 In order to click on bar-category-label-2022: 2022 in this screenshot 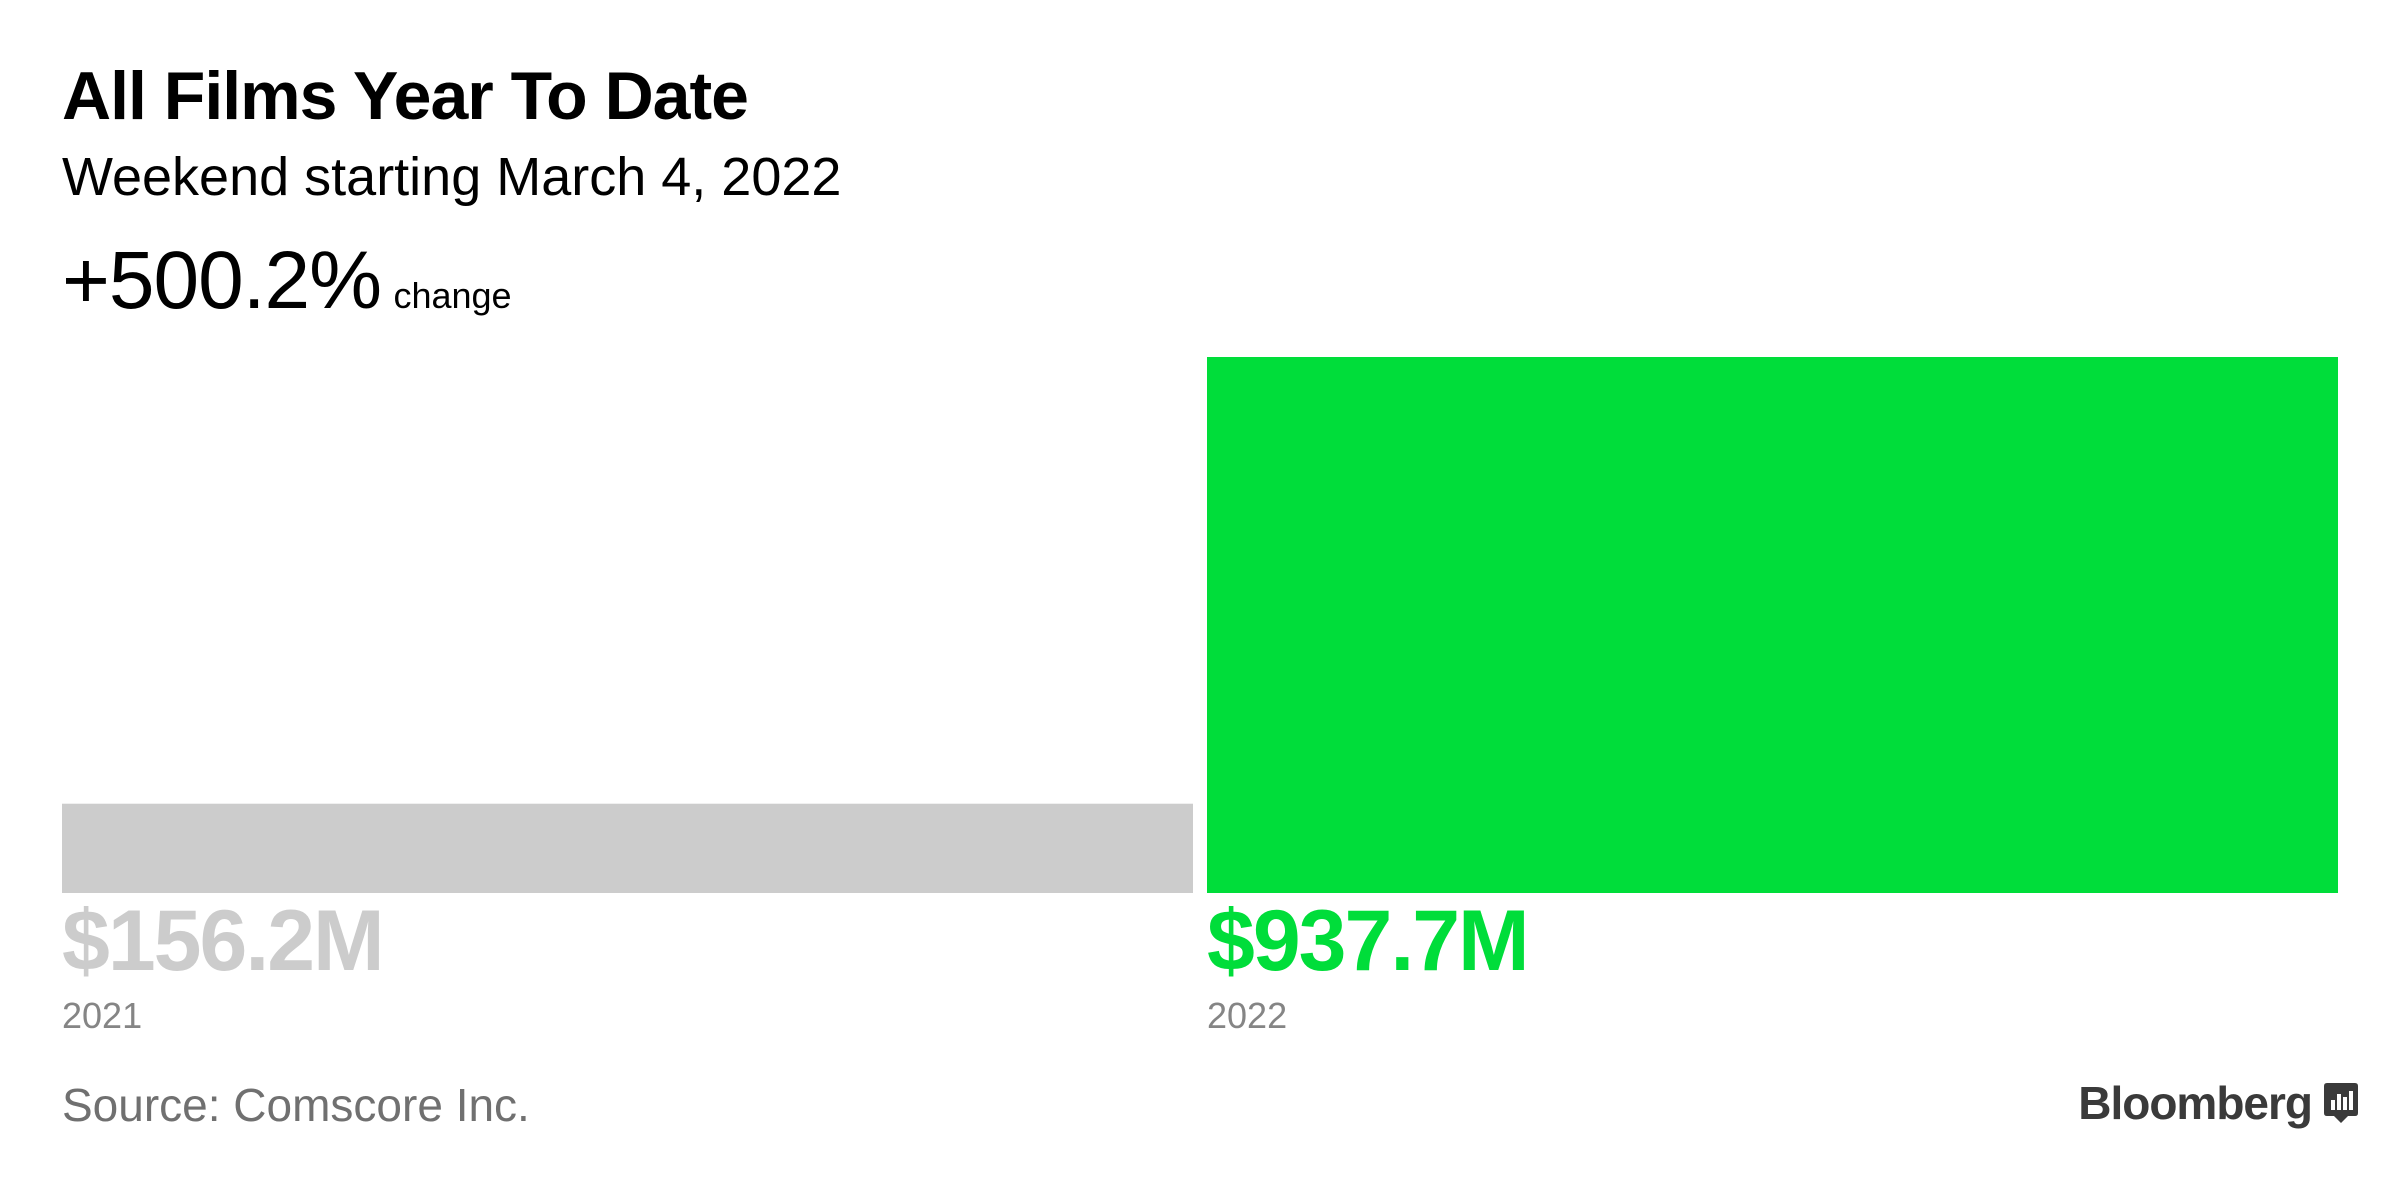, I will do `click(1247, 1015)`.